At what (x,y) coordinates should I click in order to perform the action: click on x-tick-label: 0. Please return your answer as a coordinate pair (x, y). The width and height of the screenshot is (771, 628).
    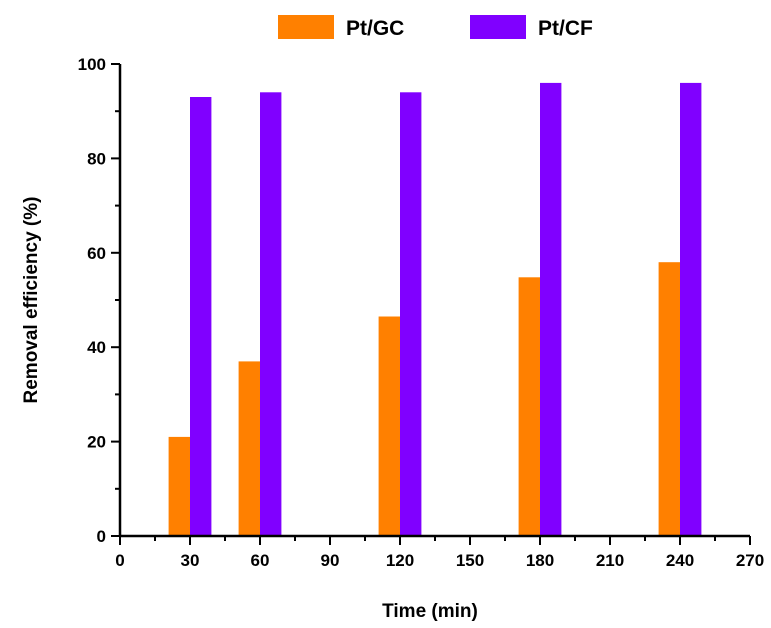
    Looking at the image, I should click on (119, 560).